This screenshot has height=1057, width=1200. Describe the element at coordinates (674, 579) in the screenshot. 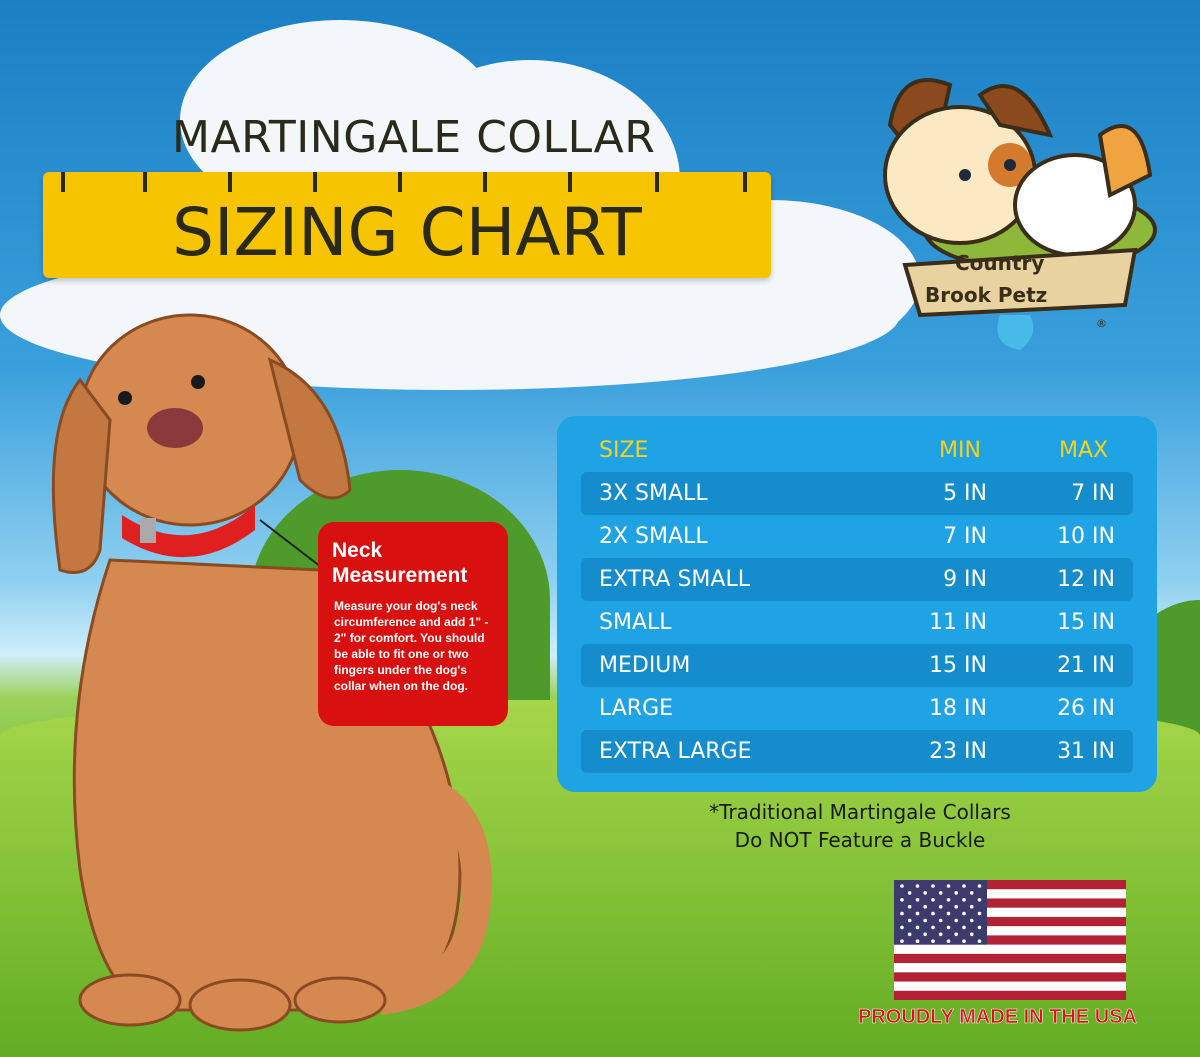

I see `cell-size: EXTRA SMALL` at that location.